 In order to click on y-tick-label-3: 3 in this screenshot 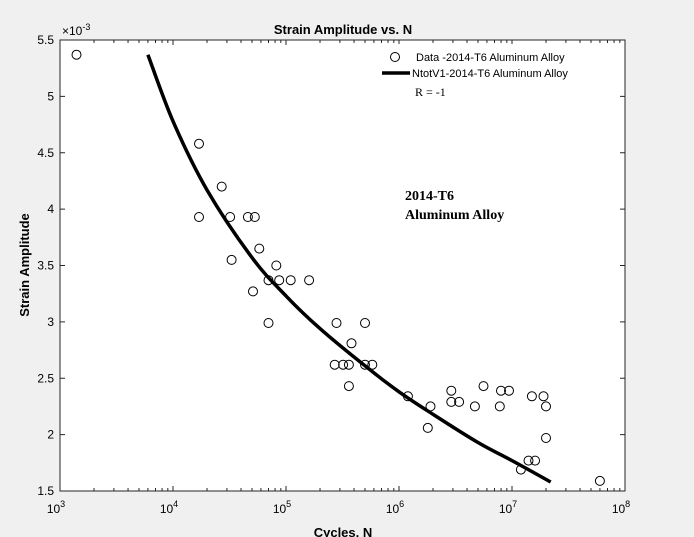, I will do `click(50, 322)`.